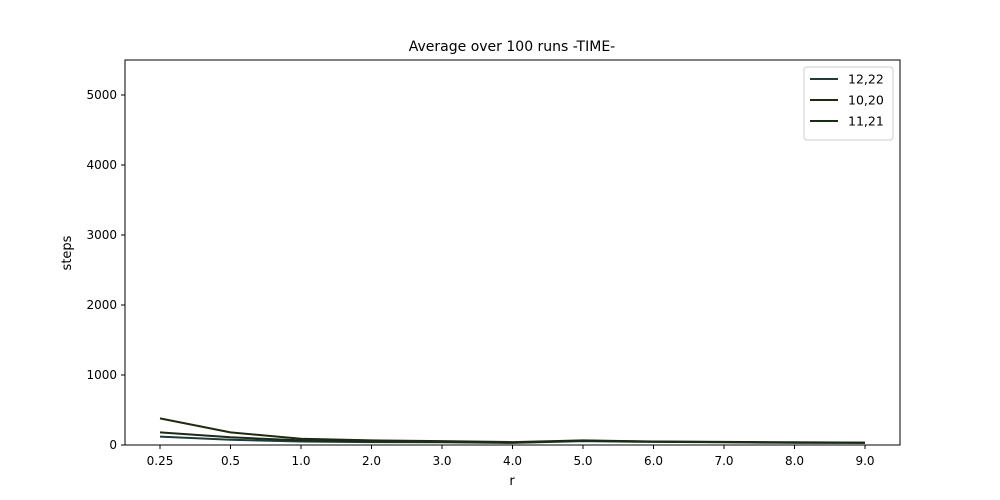  I want to click on y-tick-label: 0, so click(113, 445).